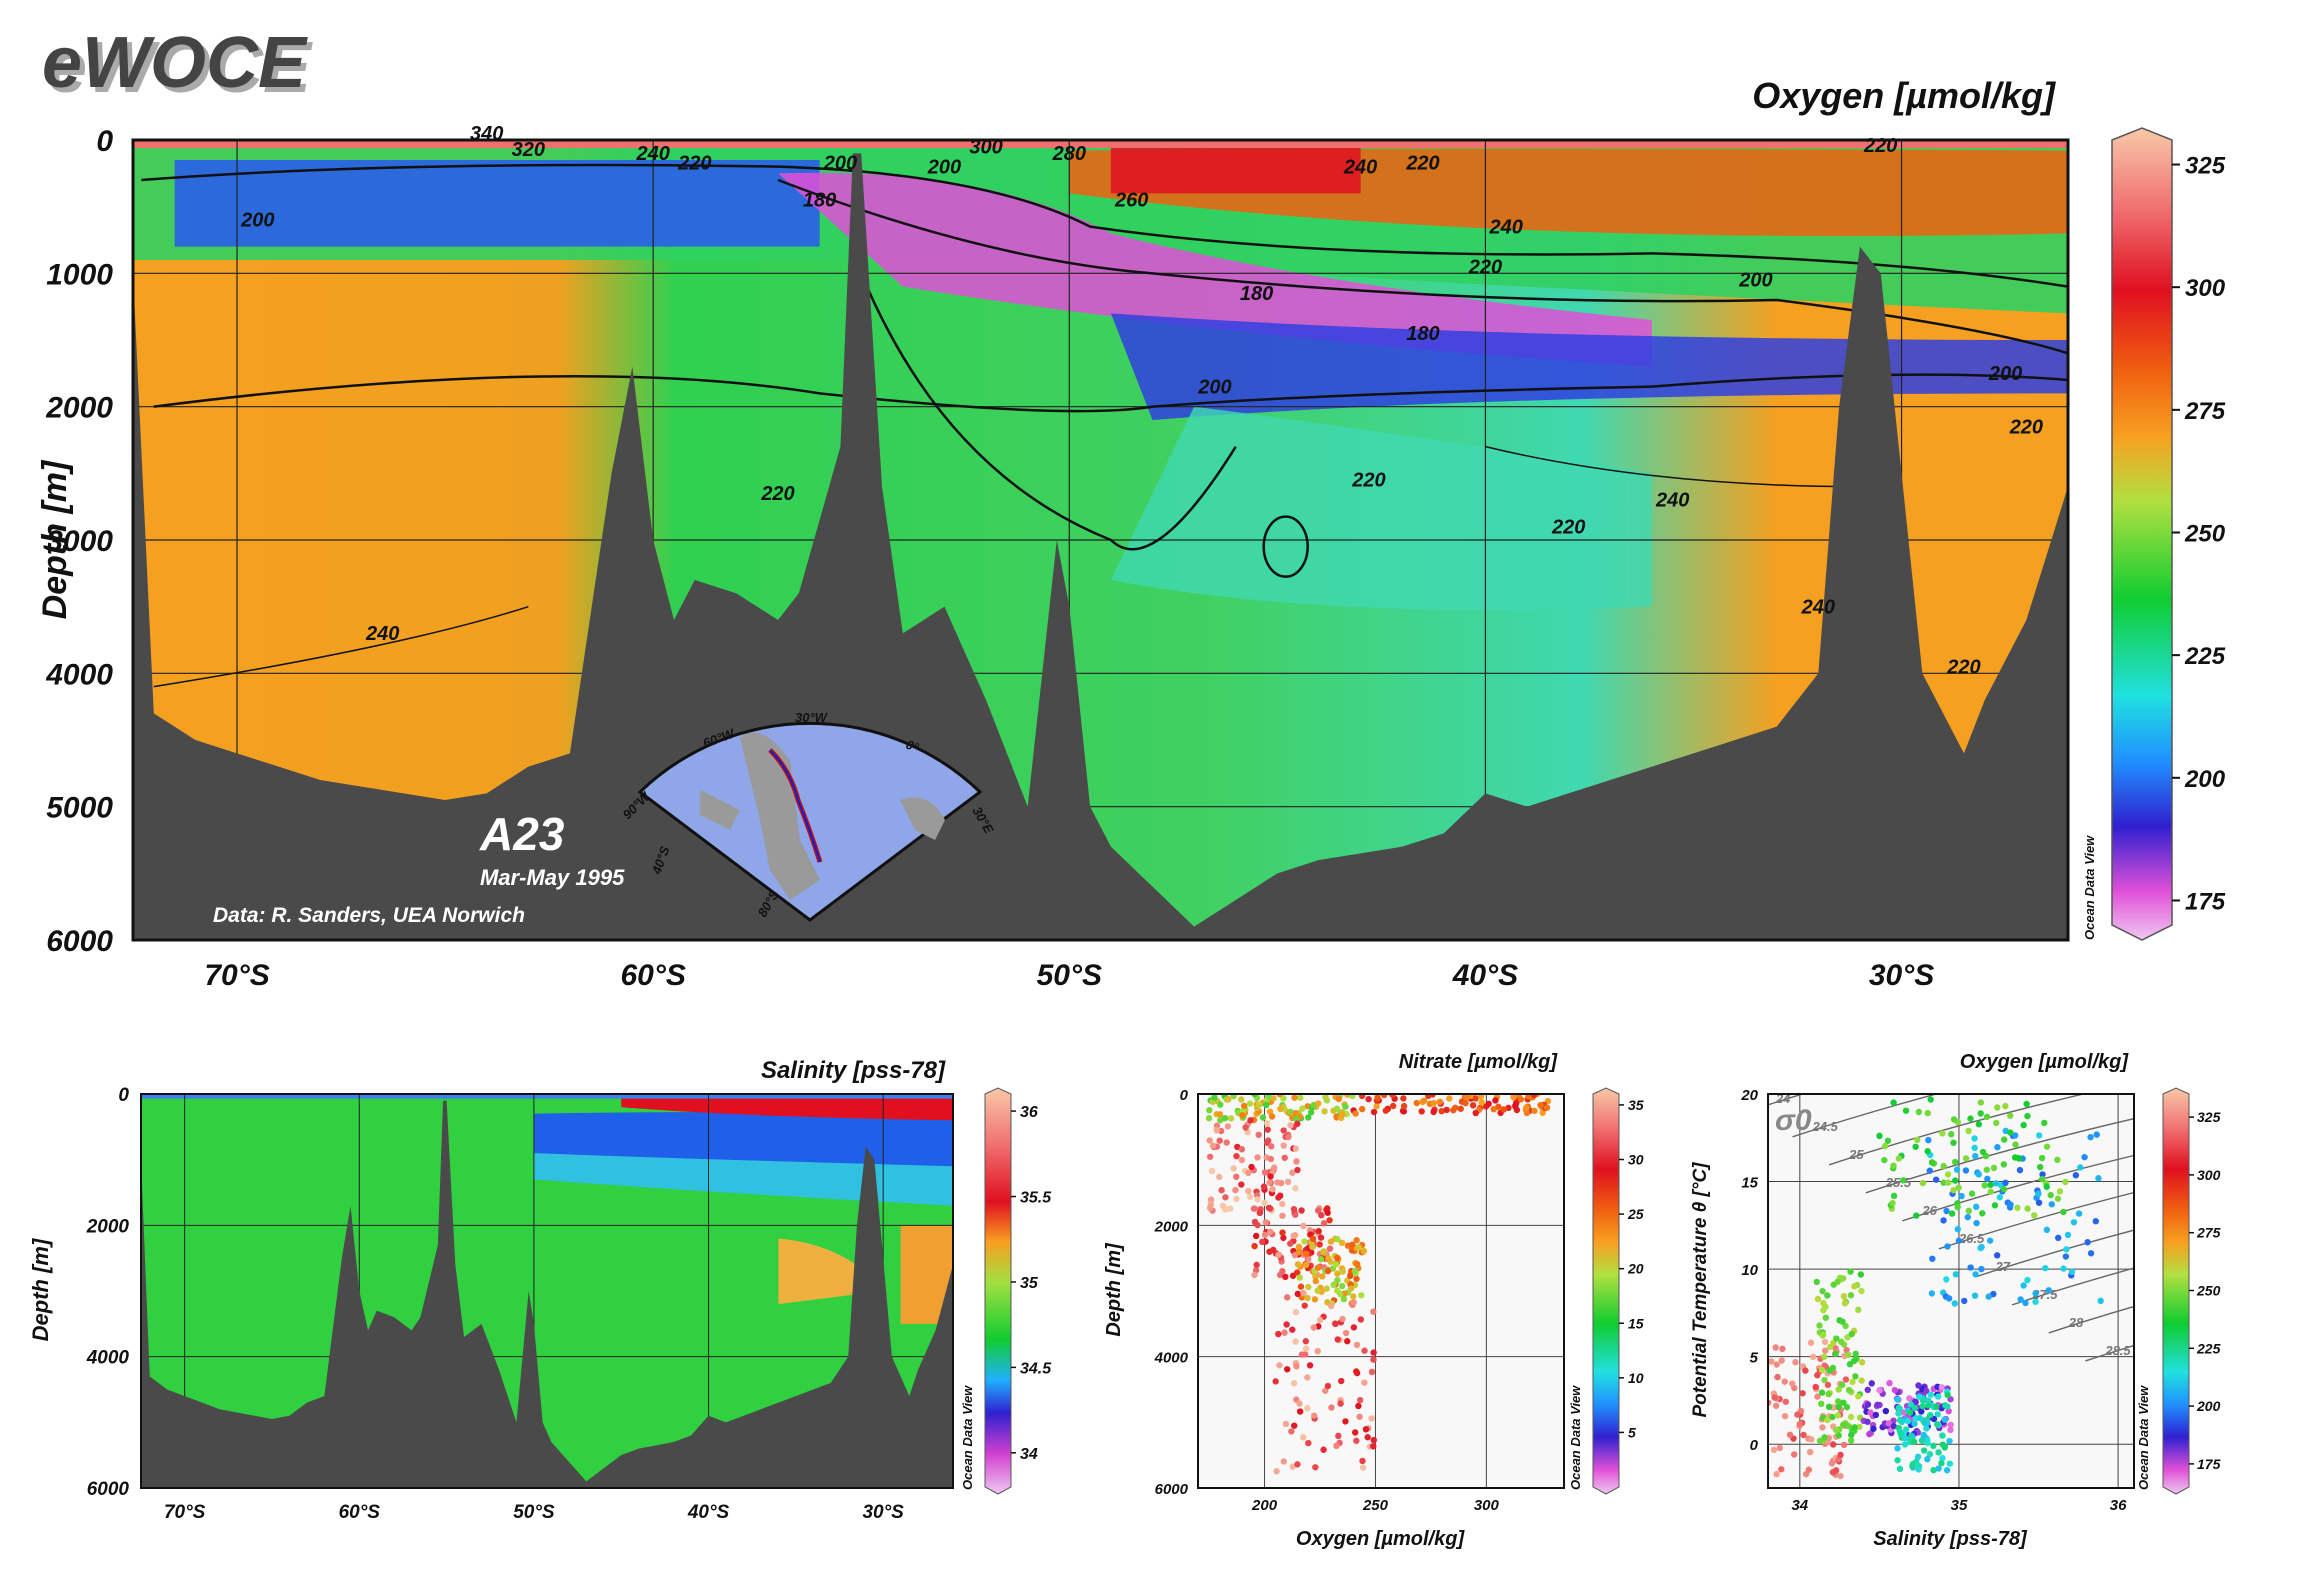 This screenshot has height=1584, width=2315. Describe the element at coordinates (652, 154) in the screenshot. I see `main-contour-label-21: 240` at that location.